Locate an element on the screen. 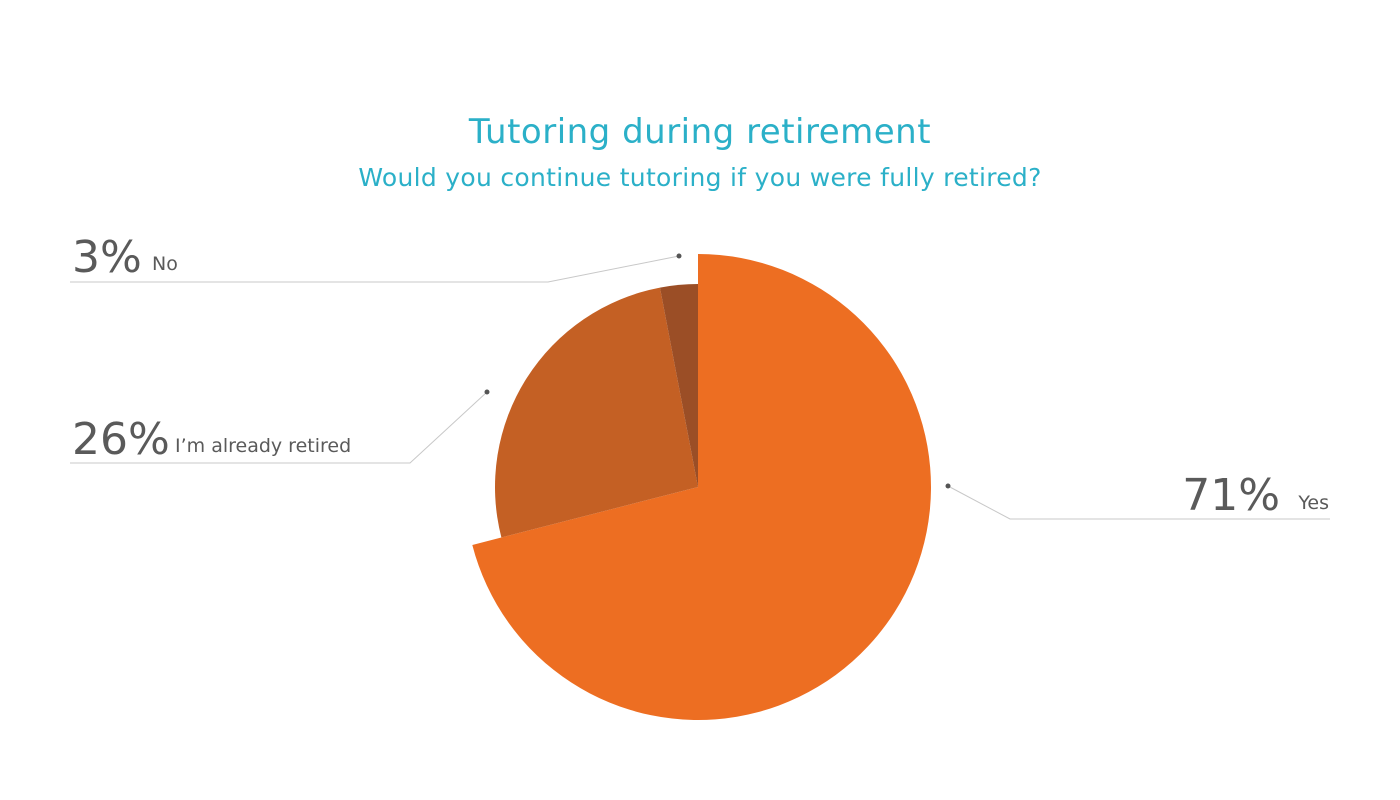 Image resolution: width=1400 pixels, height=800 pixels. chart-title: Tutoring during retirement is located at coordinates (700, 132).